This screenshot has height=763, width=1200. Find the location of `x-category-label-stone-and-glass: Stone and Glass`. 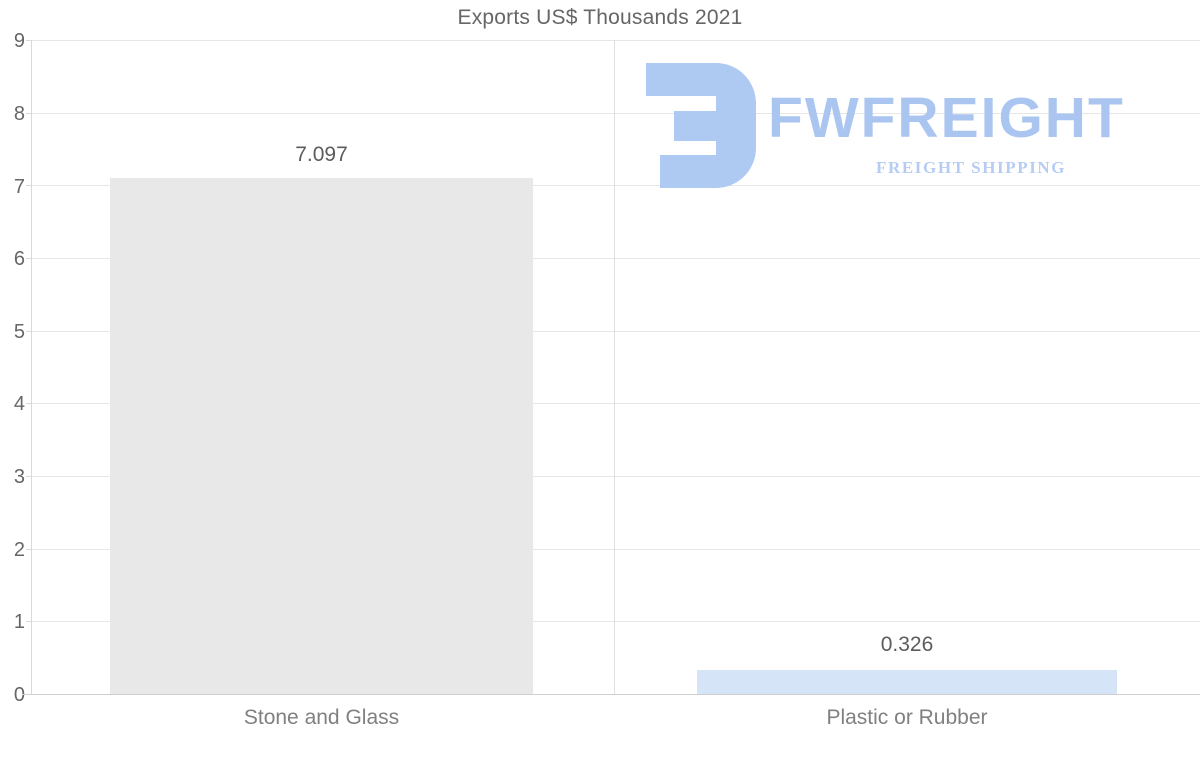

x-category-label-stone-and-glass: Stone and Glass is located at coordinates (321, 717).